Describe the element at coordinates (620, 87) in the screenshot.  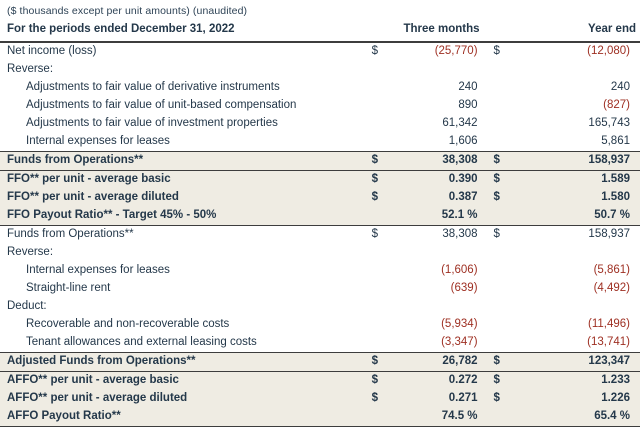
I see `value-year-end: 240` at that location.